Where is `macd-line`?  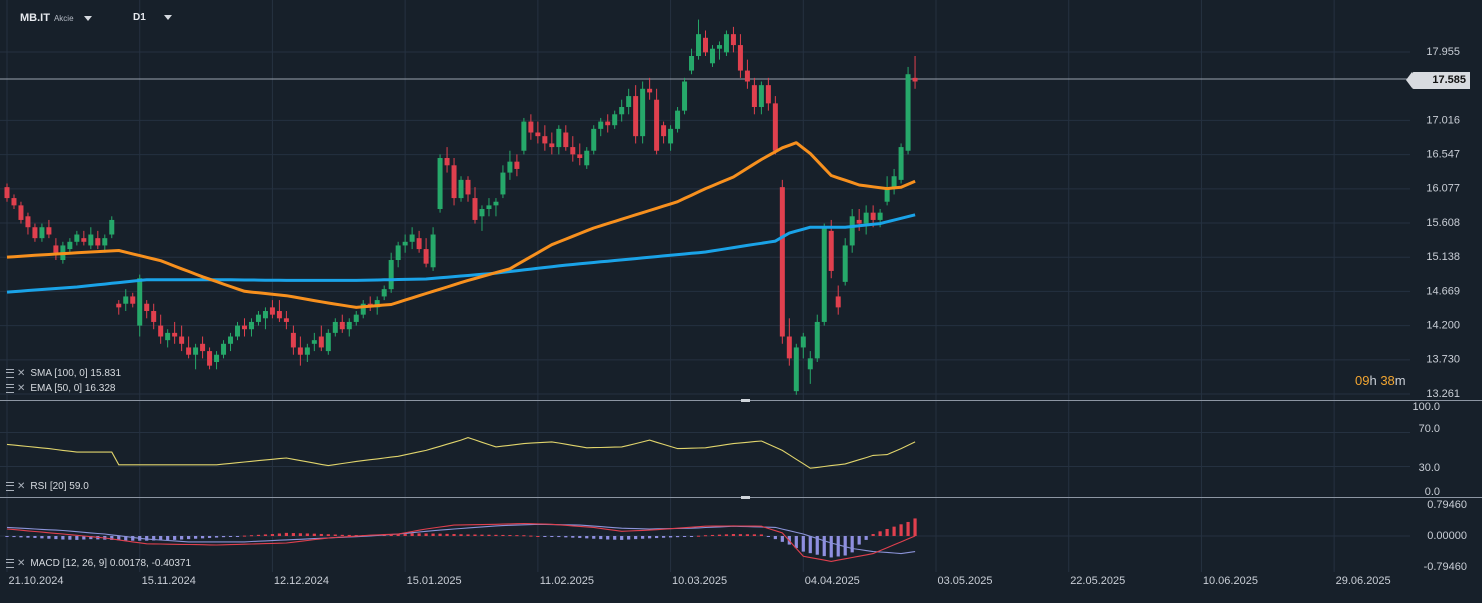 macd-line is located at coordinates (461, 542).